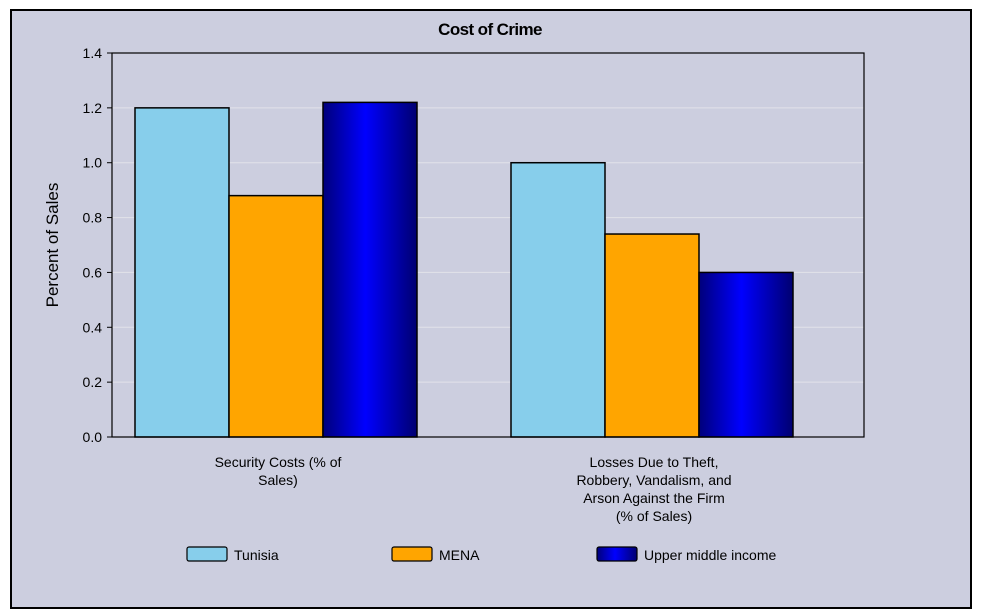 Image resolution: width=981 pixels, height=609 pixels. Describe the element at coordinates (481, 554) in the screenshot. I see `legend: Tunisia MENA Upper middle income` at that location.